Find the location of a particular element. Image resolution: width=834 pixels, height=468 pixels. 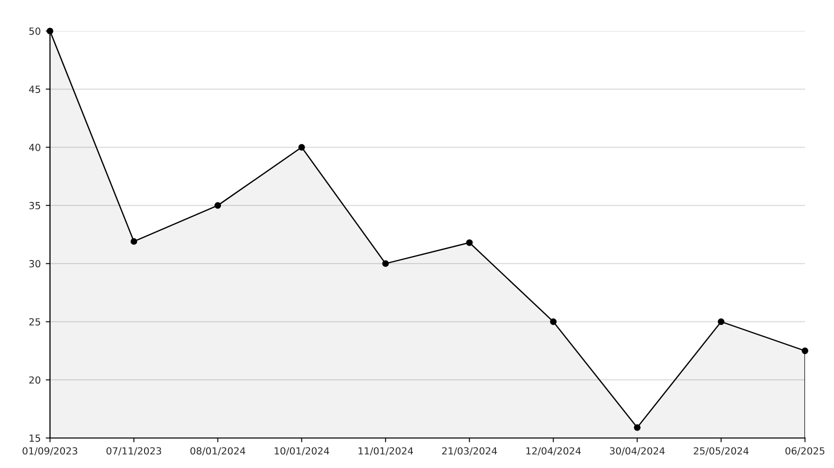

y-tick-label: 45 is located at coordinates (34, 89).